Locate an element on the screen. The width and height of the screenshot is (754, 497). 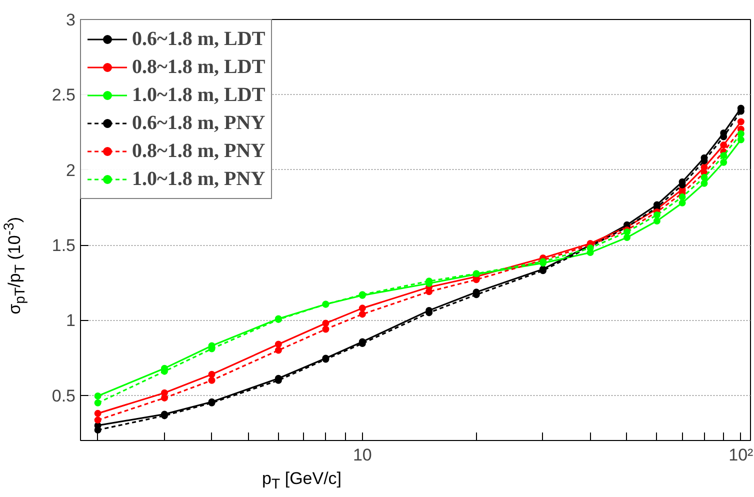
legend-label: 0.6~1.8 m, PNY is located at coordinates (199, 123).